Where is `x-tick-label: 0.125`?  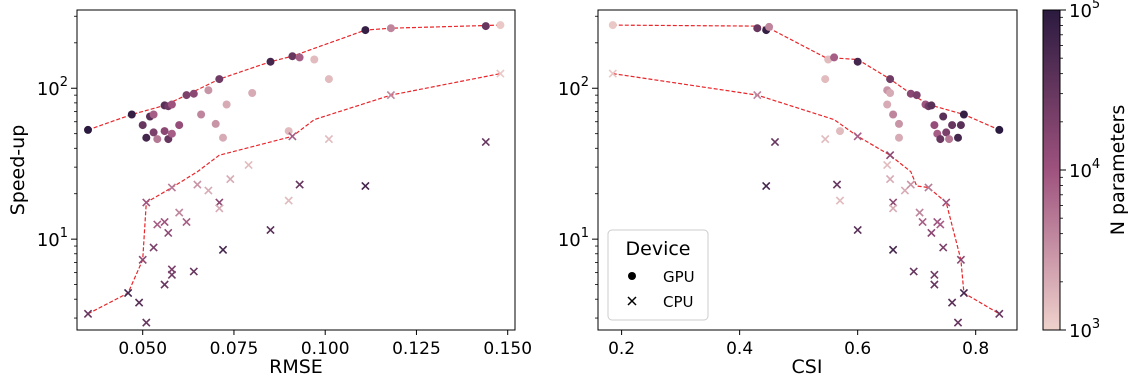 x-tick-label: 0.125 is located at coordinates (416, 349).